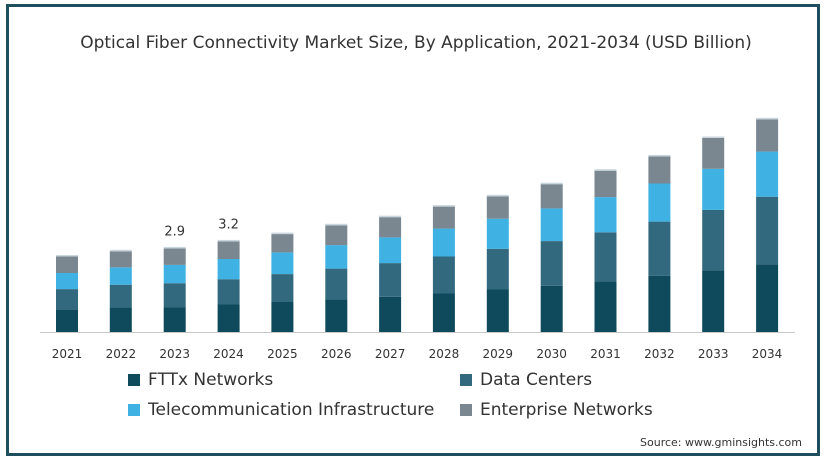  Describe the element at coordinates (282, 233) in the screenshot. I see `bar-cap-2025` at that location.